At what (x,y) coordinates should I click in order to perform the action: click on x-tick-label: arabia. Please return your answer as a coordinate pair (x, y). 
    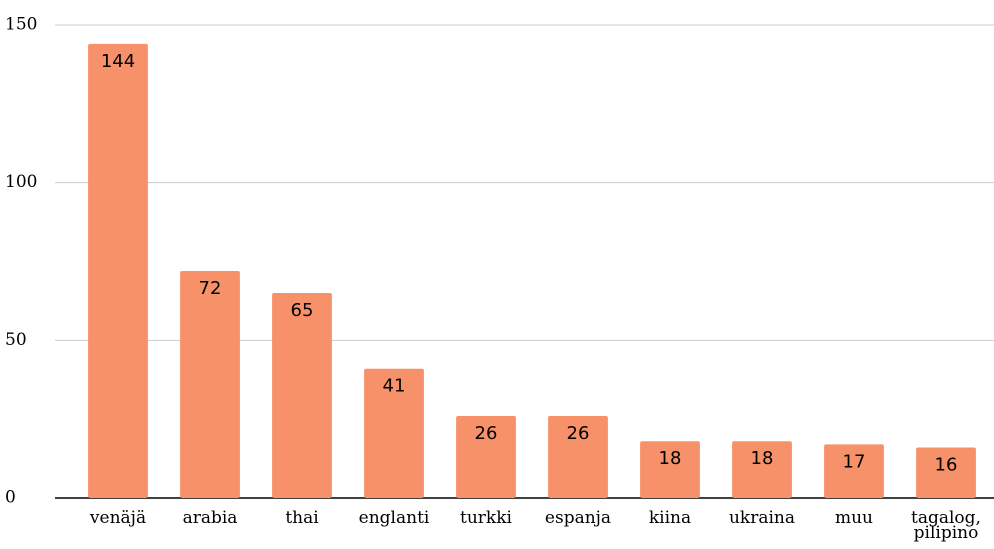
    Looking at the image, I should click on (210, 518).